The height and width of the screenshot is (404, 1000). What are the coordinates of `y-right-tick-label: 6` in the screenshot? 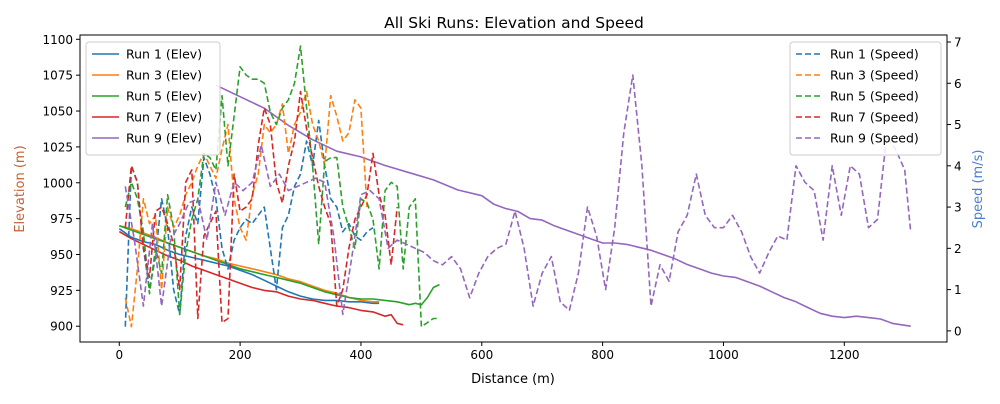 It's located at (958, 84).